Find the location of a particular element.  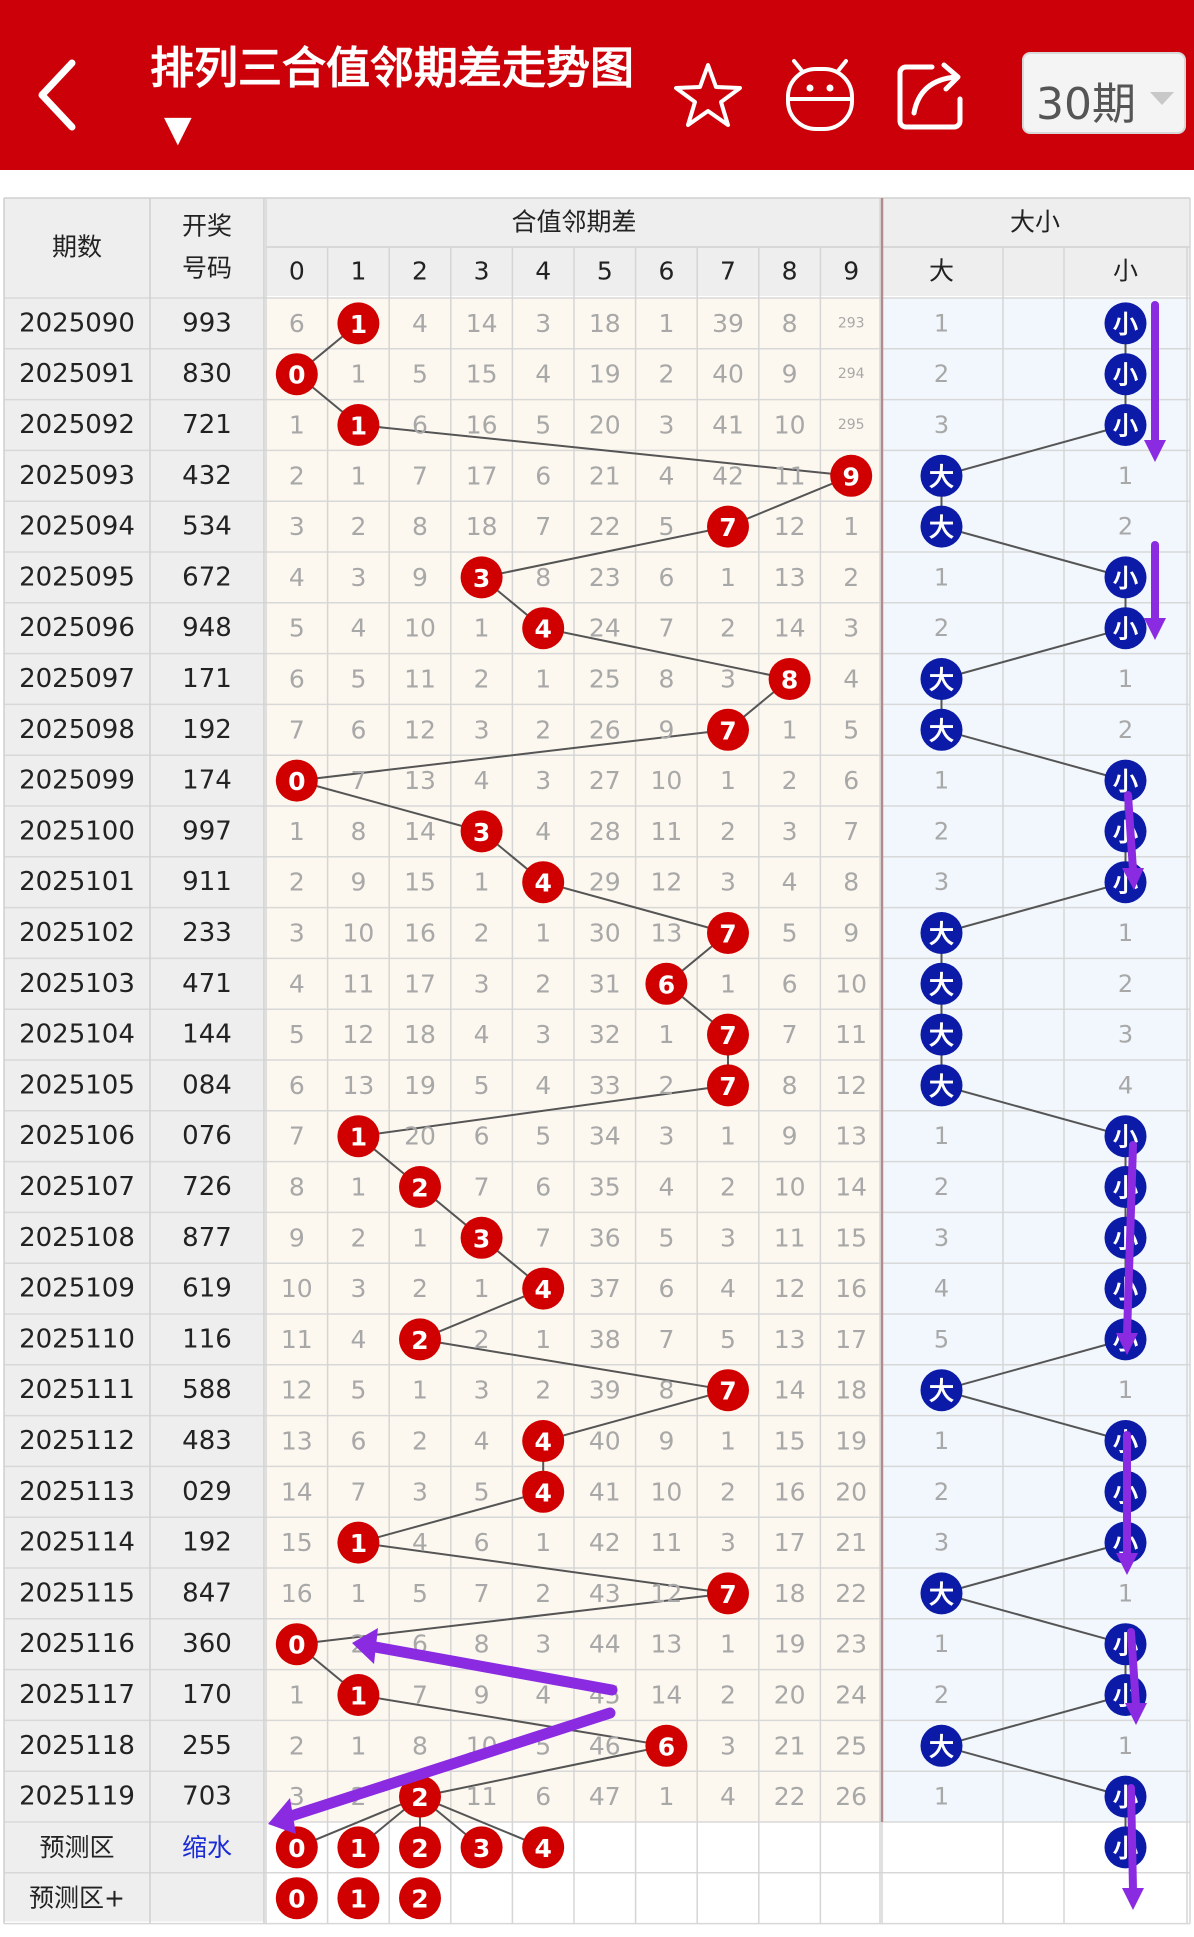

miss-count: 37 is located at coordinates (605, 1288).